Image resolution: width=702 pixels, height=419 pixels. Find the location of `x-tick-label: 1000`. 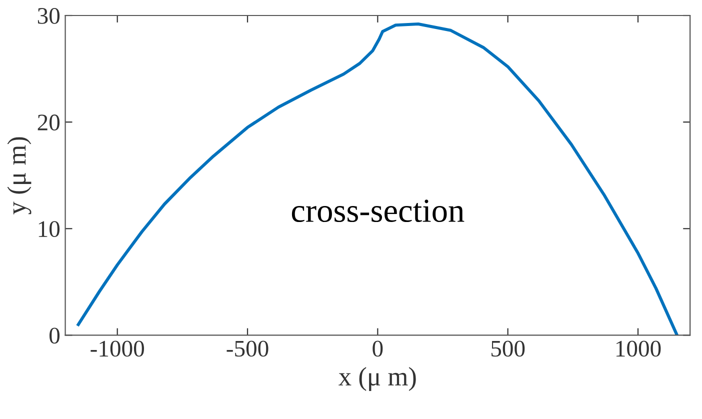

x-tick-label: 1000 is located at coordinates (638, 348).